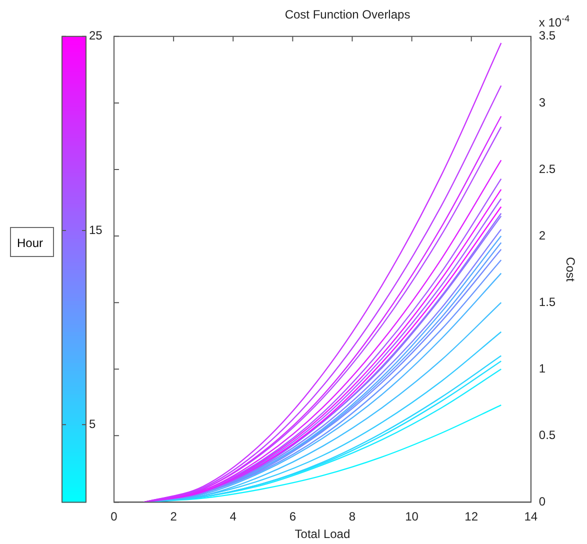 This screenshot has width=587, height=544. What do you see at coordinates (174, 517) in the screenshot?
I see `x-tick-label: 2` at bounding box center [174, 517].